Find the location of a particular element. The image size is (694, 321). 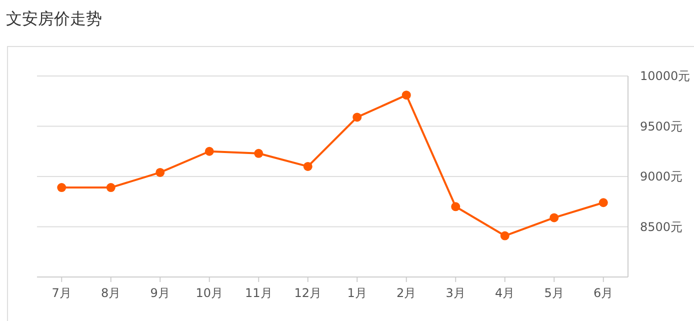

x-tick-label: 6月 is located at coordinates (604, 293).